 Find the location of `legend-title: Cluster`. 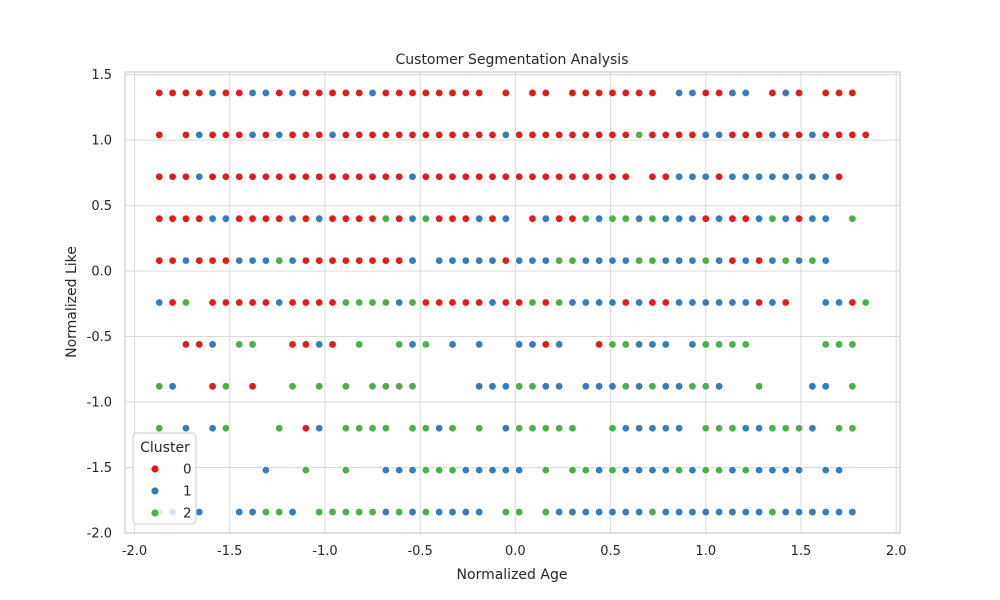

legend-title: Cluster is located at coordinates (165, 448).